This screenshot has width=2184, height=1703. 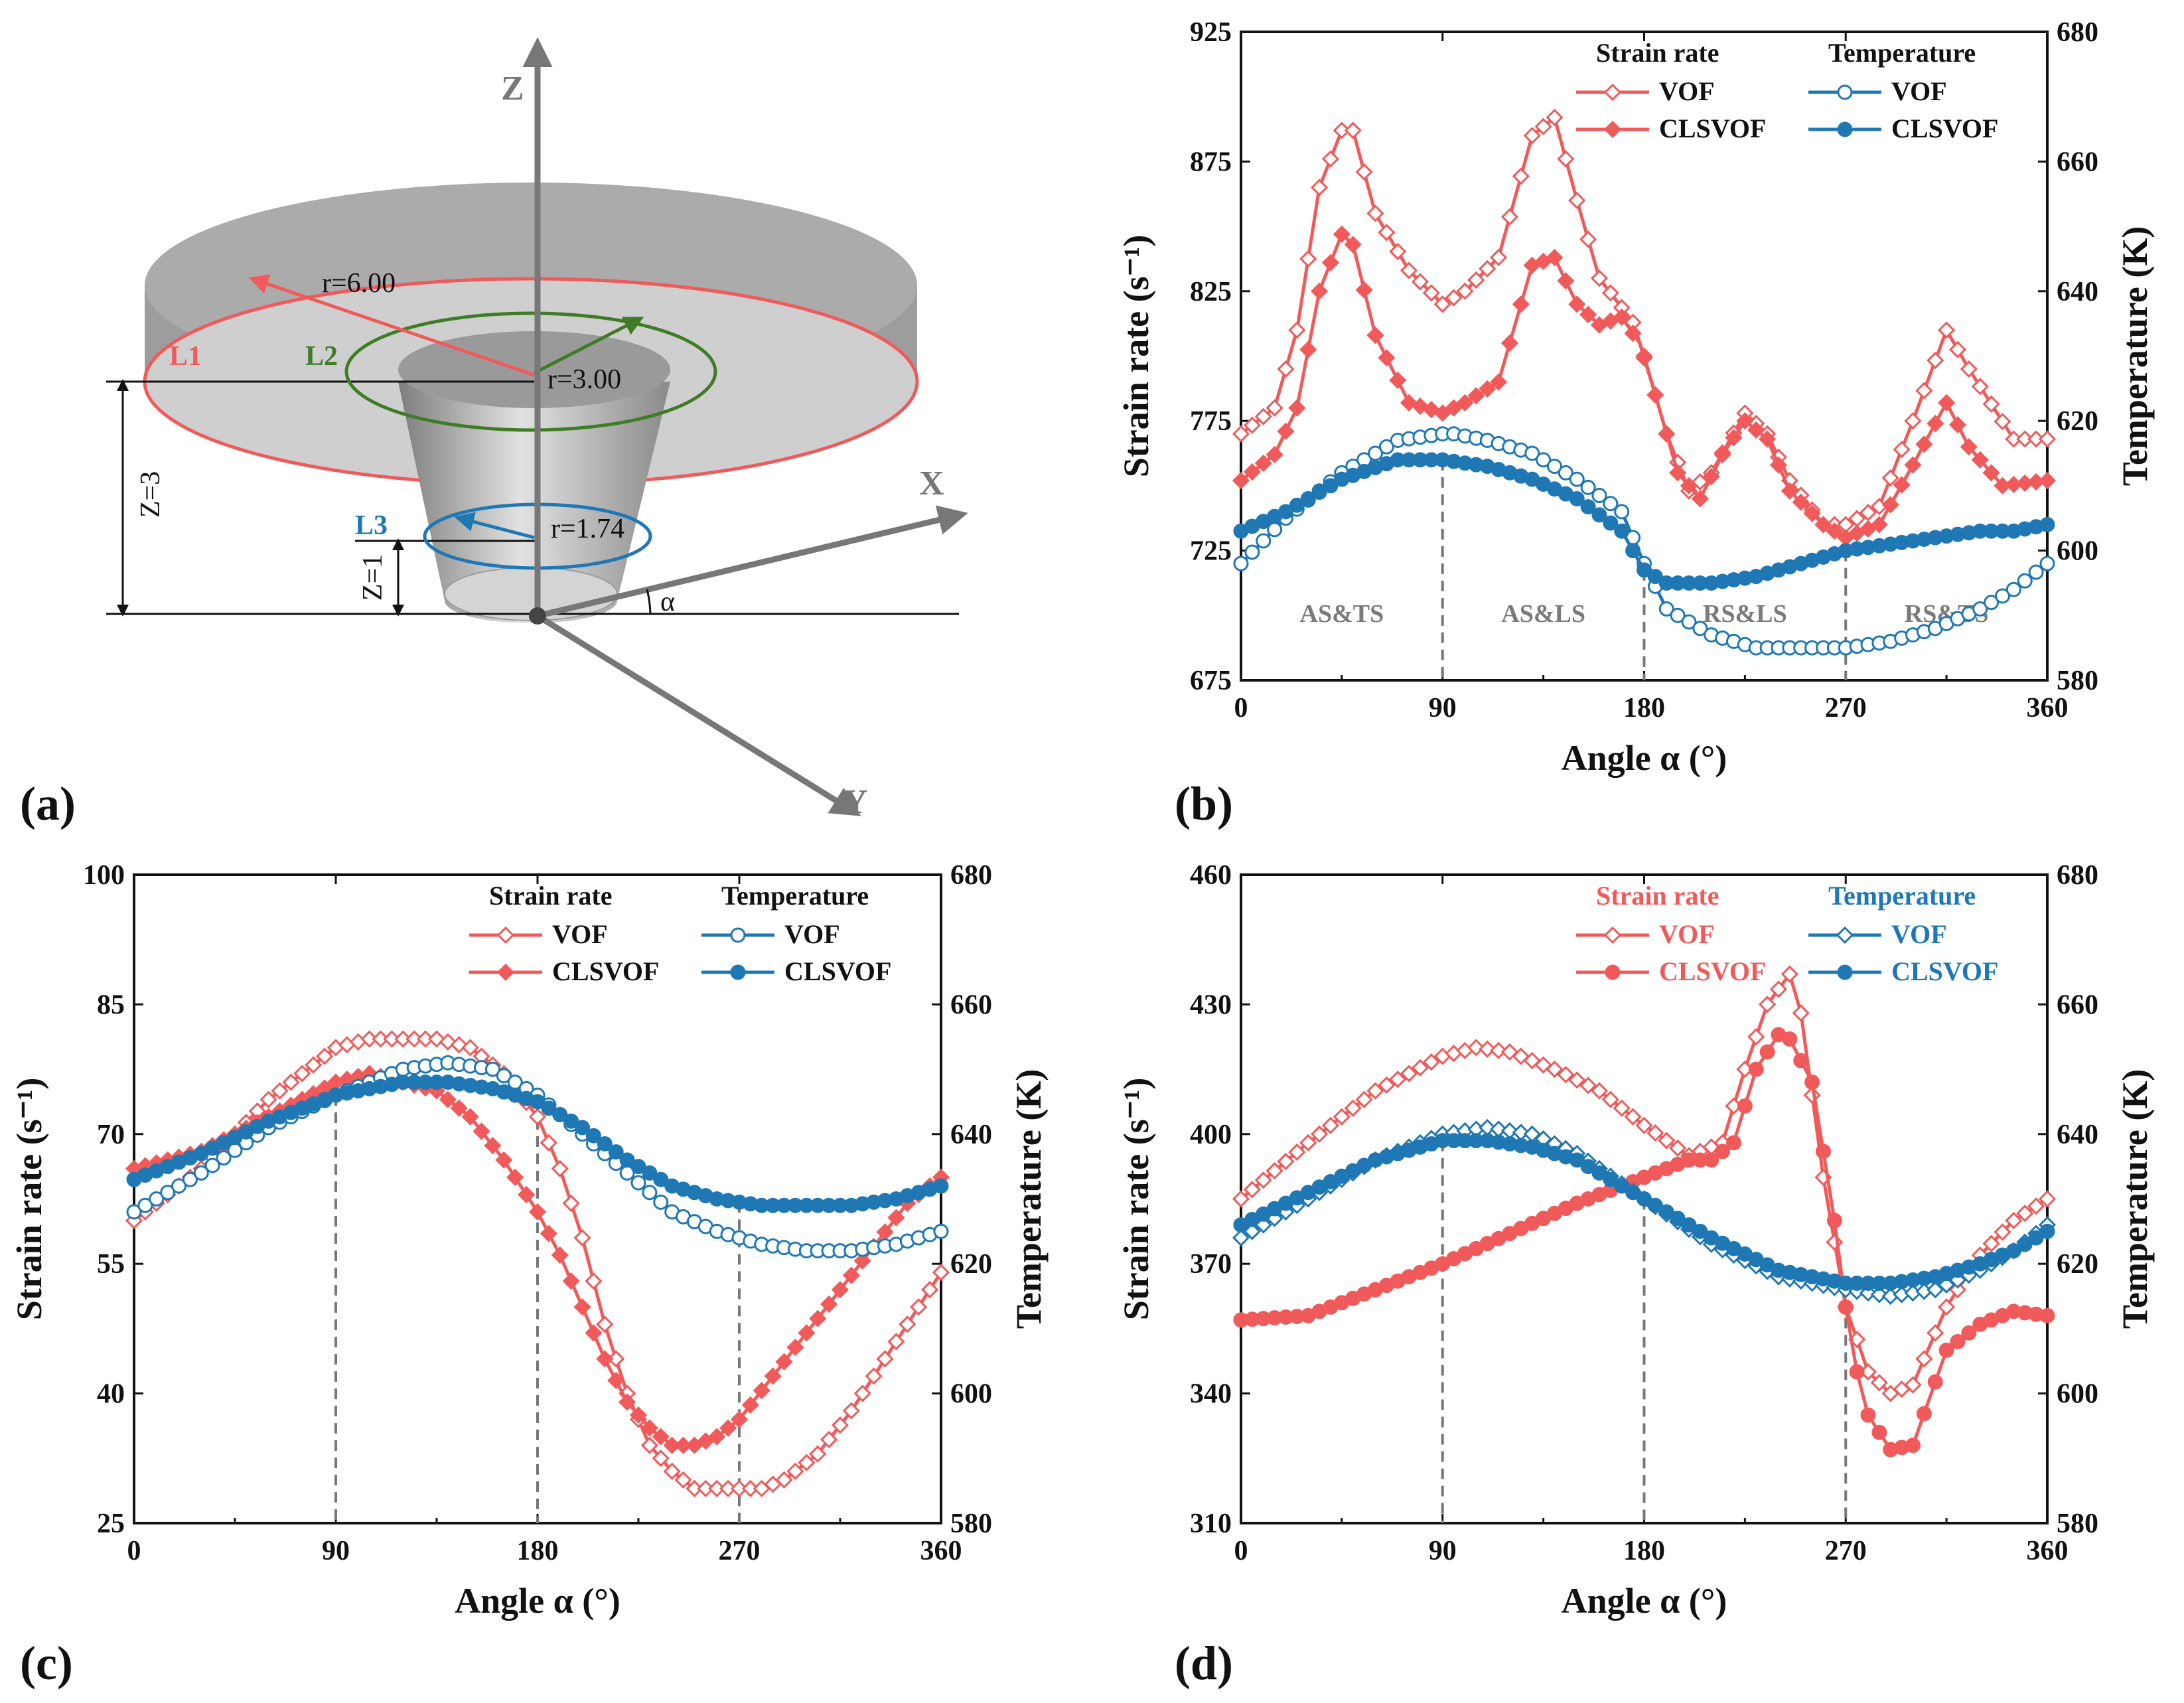 I want to click on y-tick-label: 430, so click(x=1211, y=1005).